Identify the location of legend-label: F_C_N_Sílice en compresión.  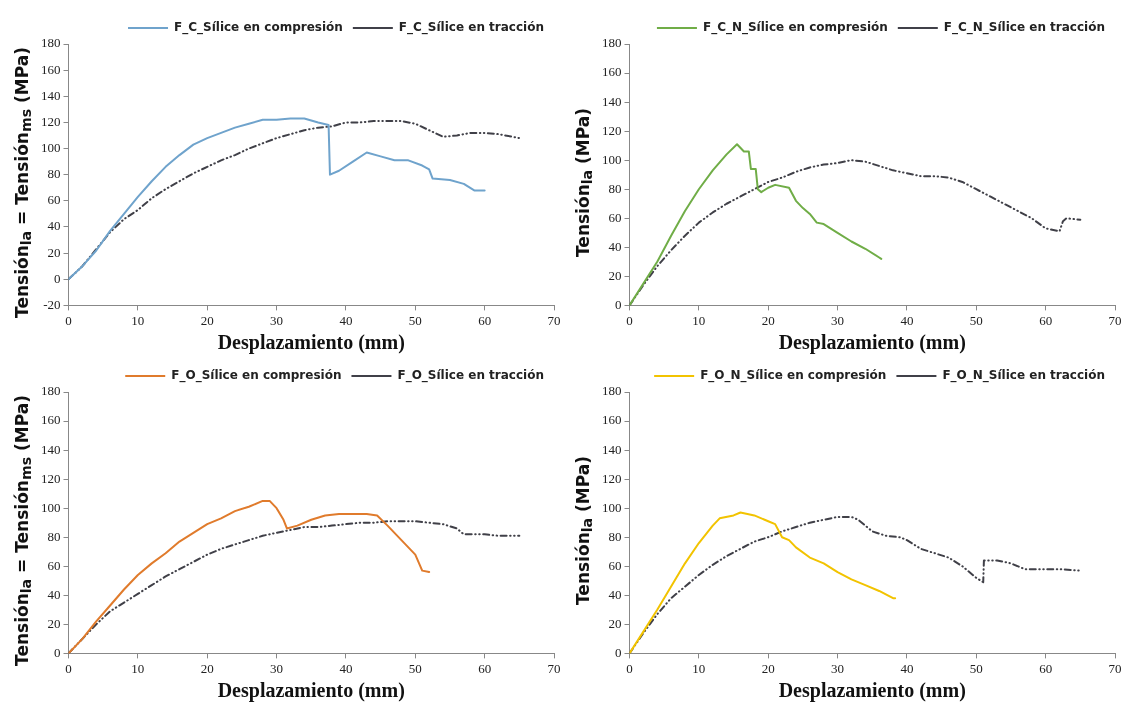
(795, 28).